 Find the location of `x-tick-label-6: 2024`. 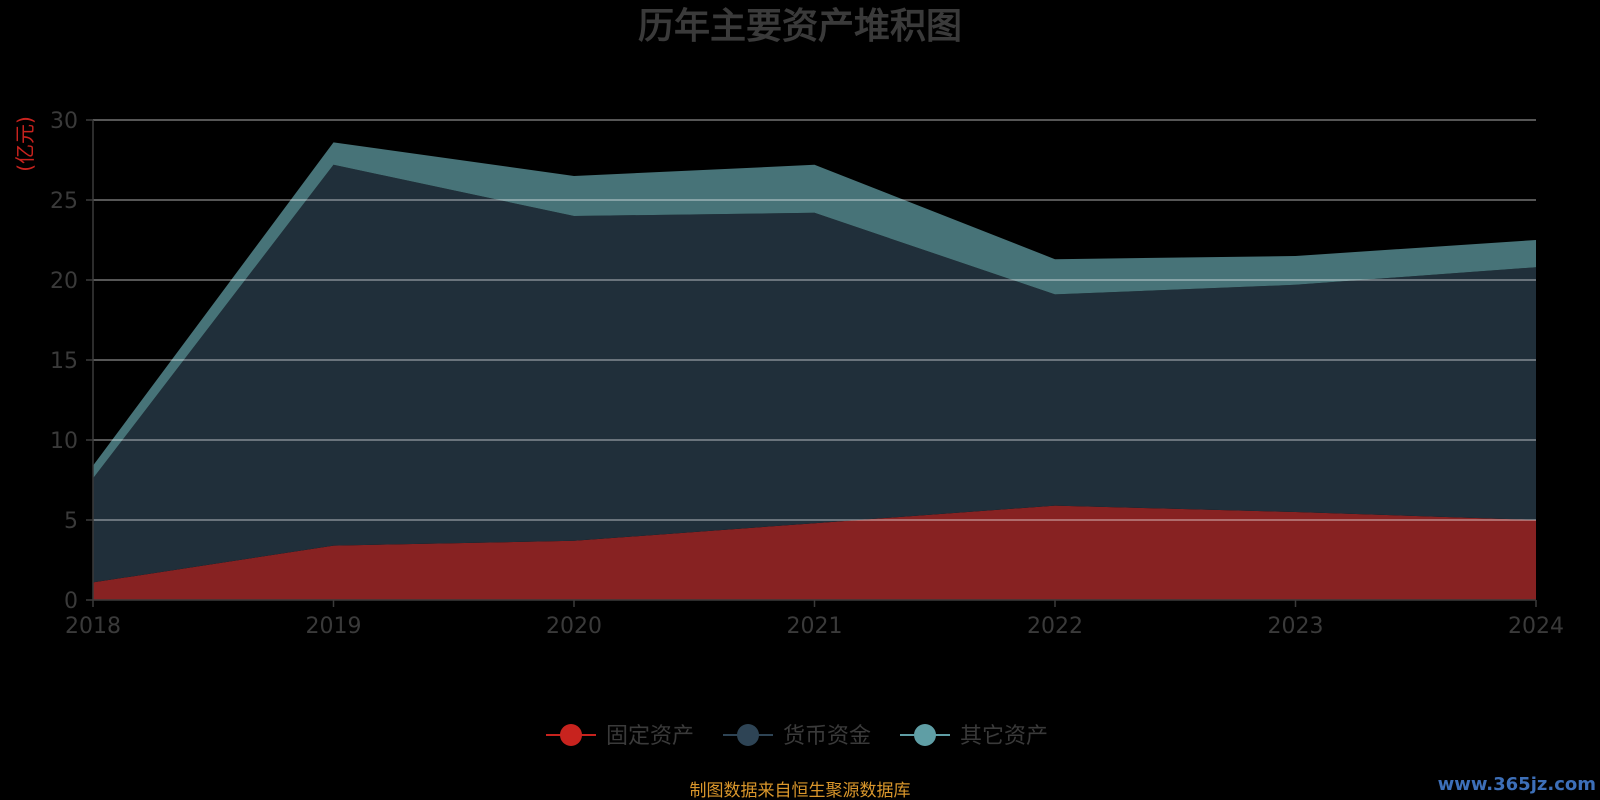

x-tick-label-6: 2024 is located at coordinates (1536, 626).